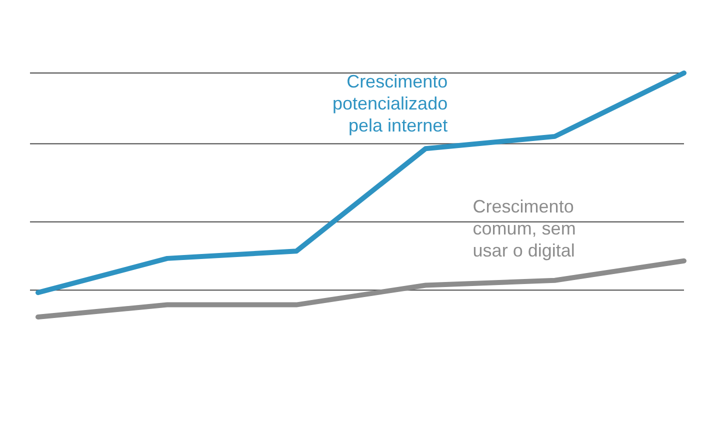 The image size is (704, 427). Describe the element at coordinates (524, 228) in the screenshot. I see `series-label: Crescimento comum, sem usar o digital` at that location.